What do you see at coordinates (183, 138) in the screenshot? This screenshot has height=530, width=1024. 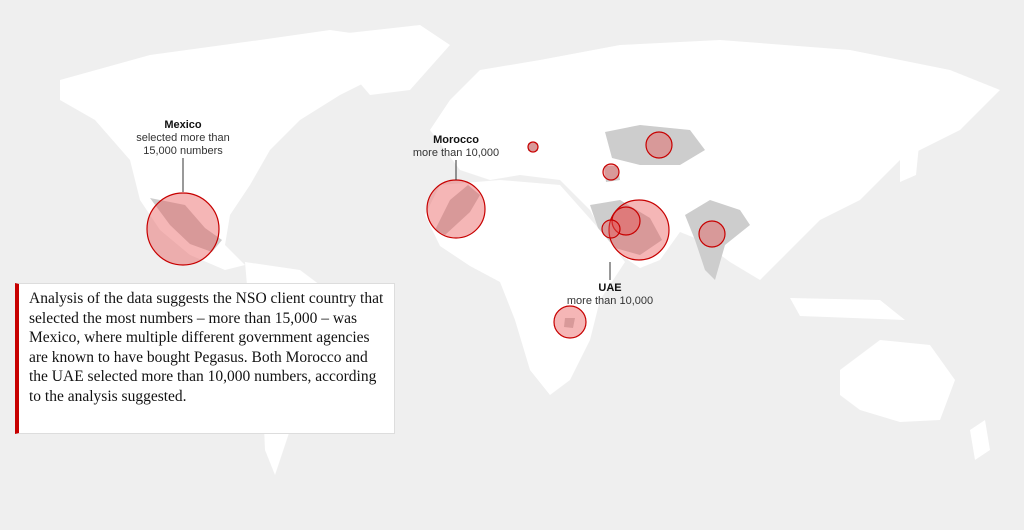 I see `annotation-text: selected more than` at bounding box center [183, 138].